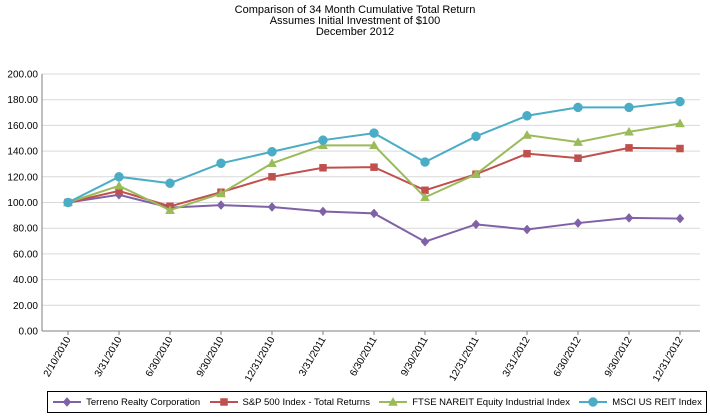 The image size is (710, 418). Describe the element at coordinates (415, 357) in the screenshot. I see `x-tick-label: 9/30/2011` at that location.